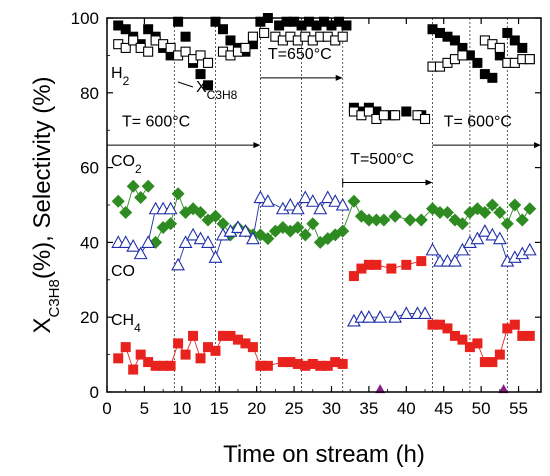 Image resolution: width=550 pixels, height=476 pixels. I want to click on temperature-label: T=650°C, so click(300, 54).